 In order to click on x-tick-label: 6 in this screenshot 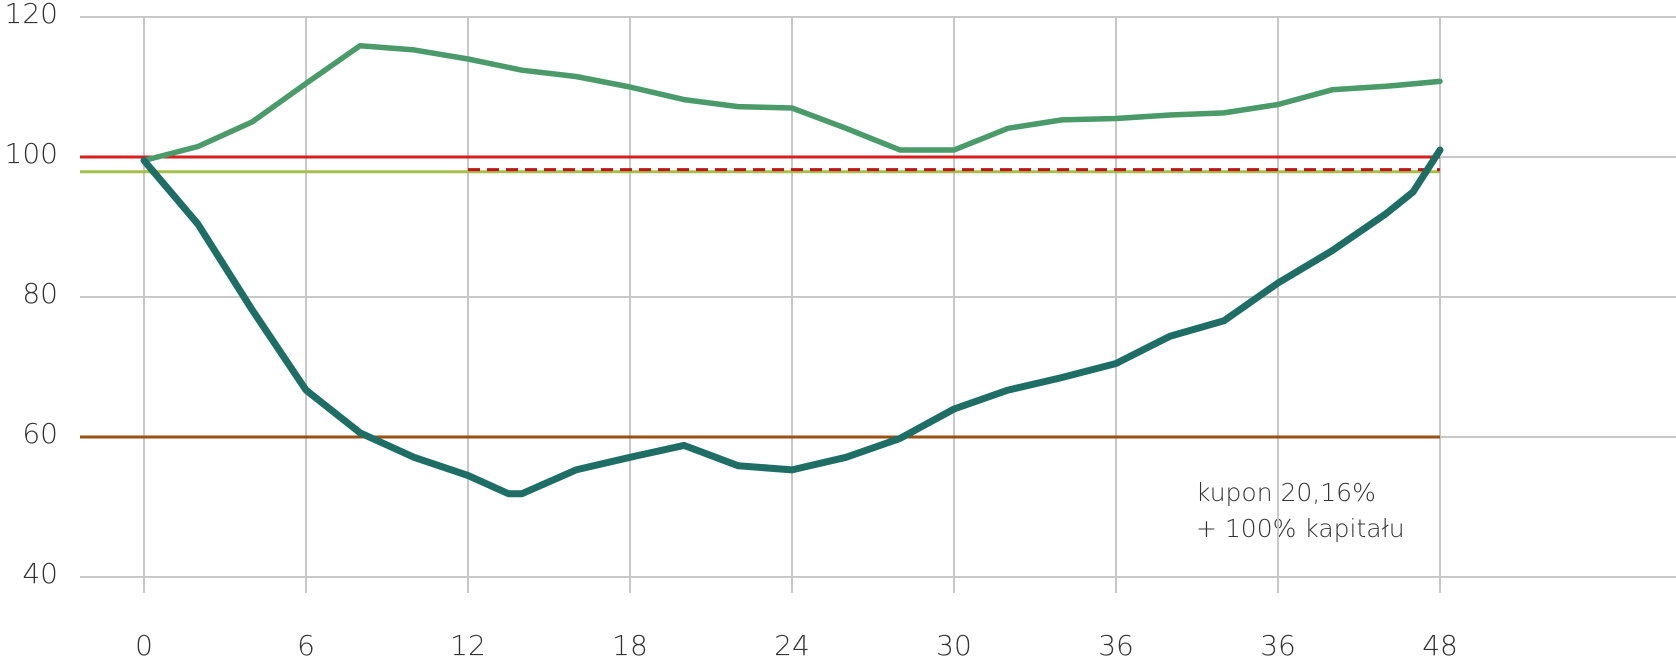, I will do `click(306, 644)`.